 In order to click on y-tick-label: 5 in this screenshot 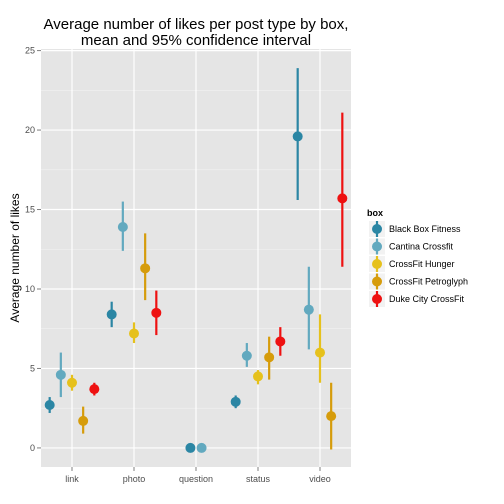, I will do `click(32, 368)`.